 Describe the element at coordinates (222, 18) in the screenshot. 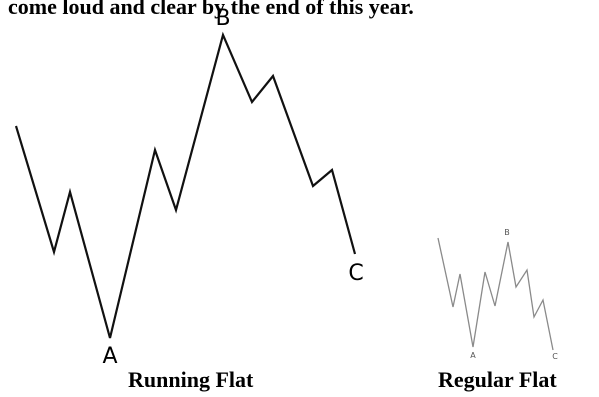

I see `running-flat-label-b: B` at that location.